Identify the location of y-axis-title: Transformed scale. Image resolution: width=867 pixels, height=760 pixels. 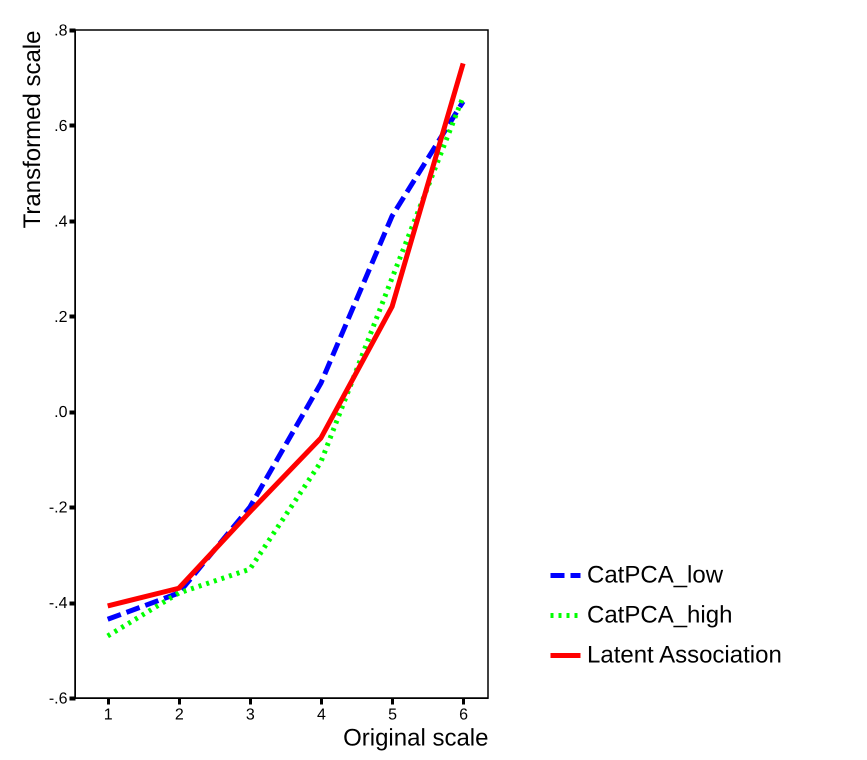
(32, 129).